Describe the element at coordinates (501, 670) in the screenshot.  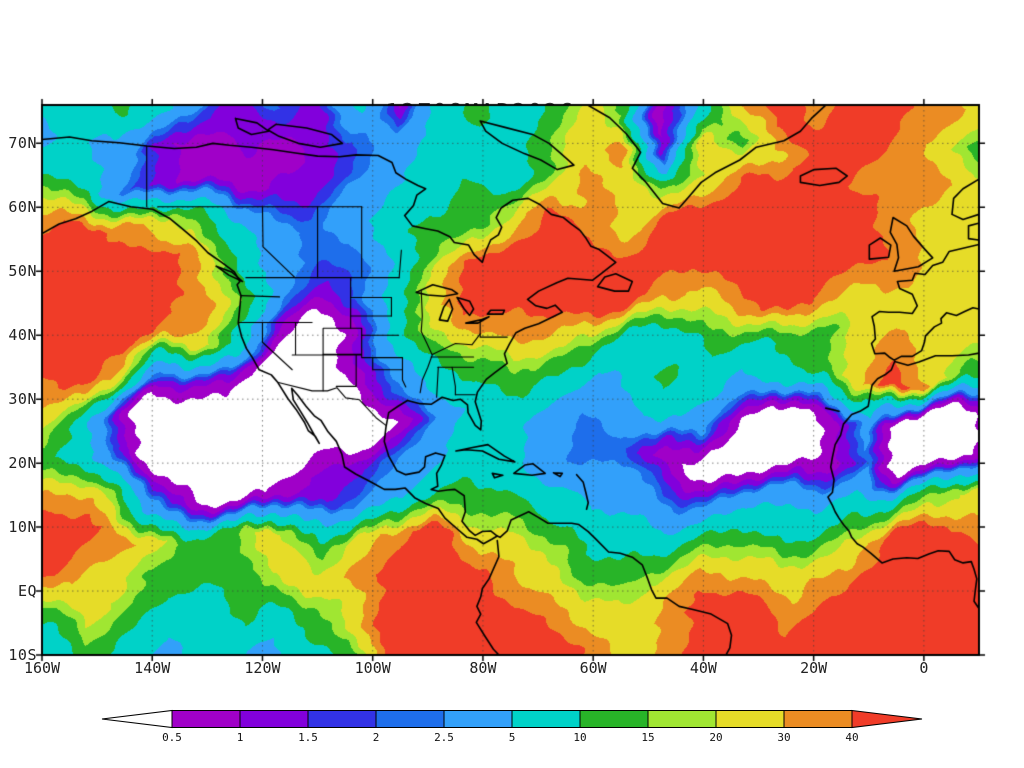
I see `lon-axis: 160W 140W 120W 100W 80W 60W 40W 20W 0` at that location.